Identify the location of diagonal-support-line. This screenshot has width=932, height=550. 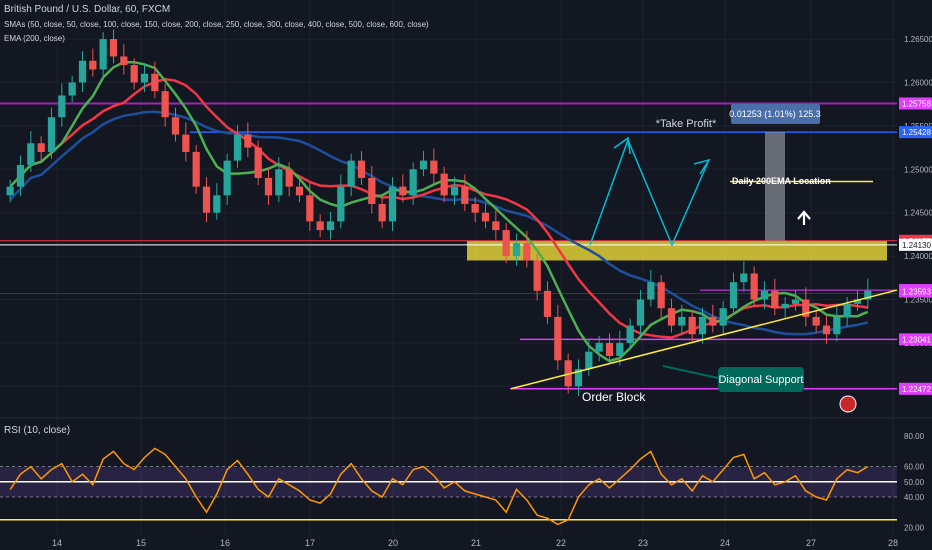
(704, 339).